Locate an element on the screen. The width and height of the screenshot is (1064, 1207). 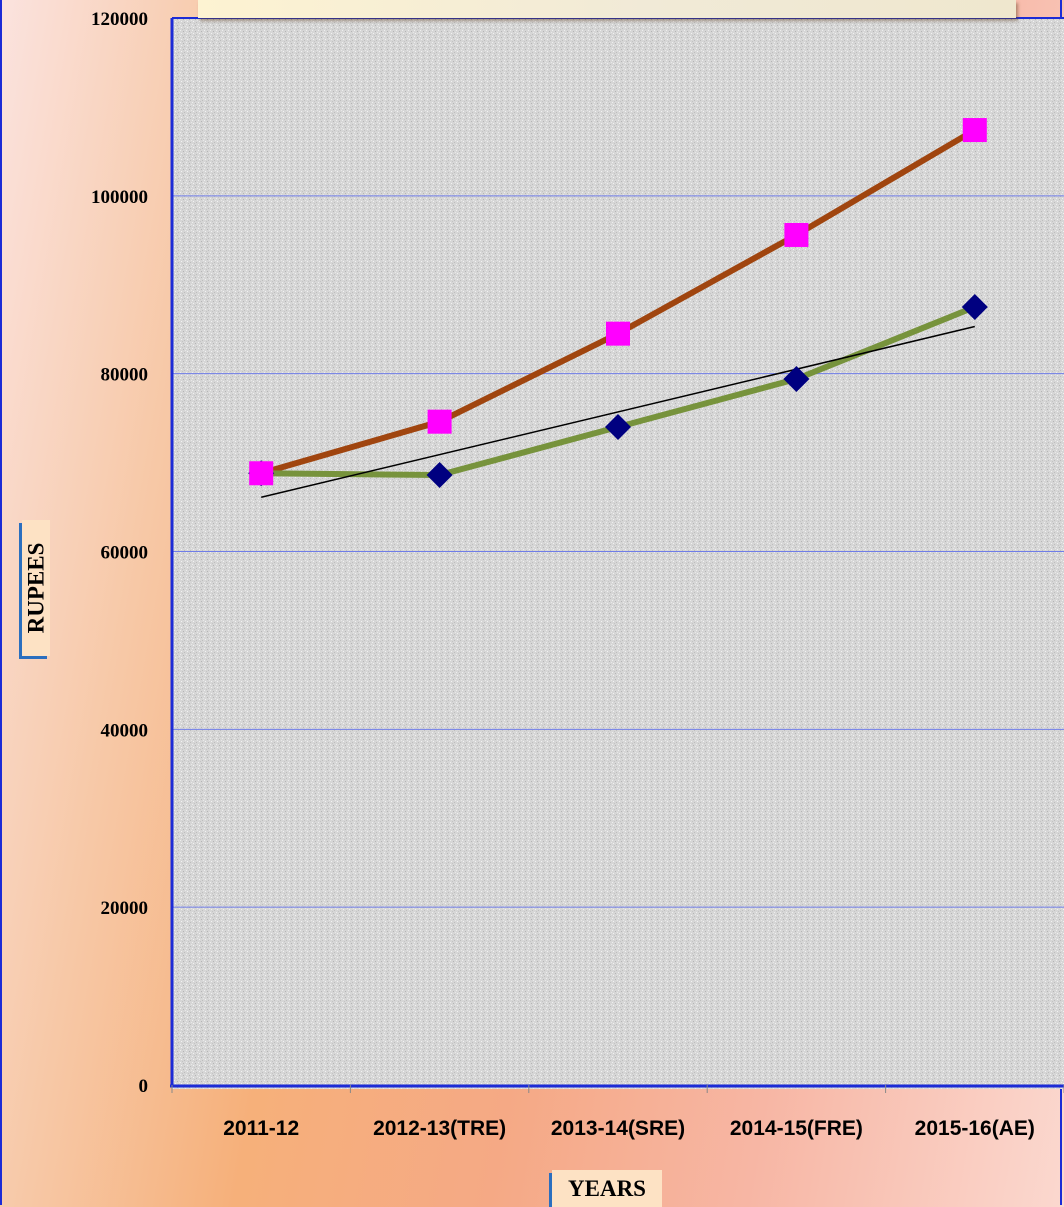
y-axis-label: RUPEES is located at coordinates (35, 588).